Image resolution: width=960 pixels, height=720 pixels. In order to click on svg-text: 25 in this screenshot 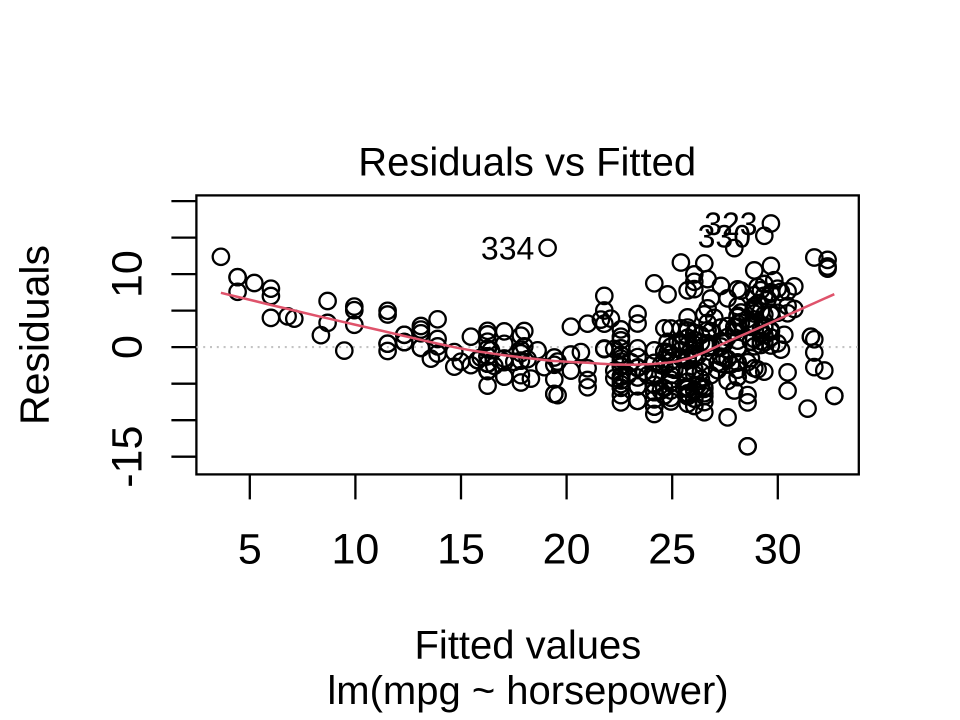, I will do `click(672, 550)`.